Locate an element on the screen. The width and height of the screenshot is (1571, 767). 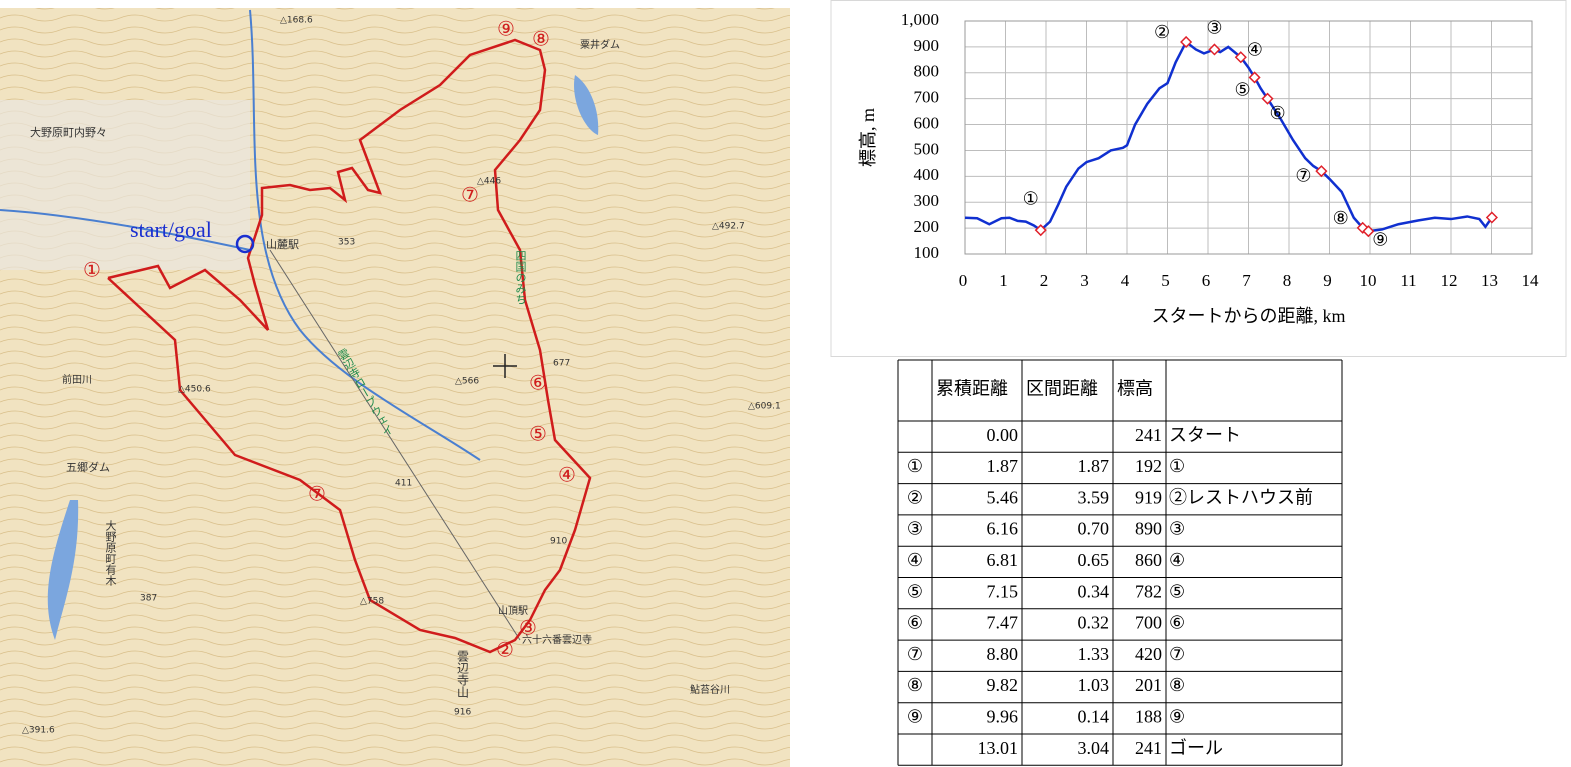
note: ⑤ is located at coordinates (1177, 591).